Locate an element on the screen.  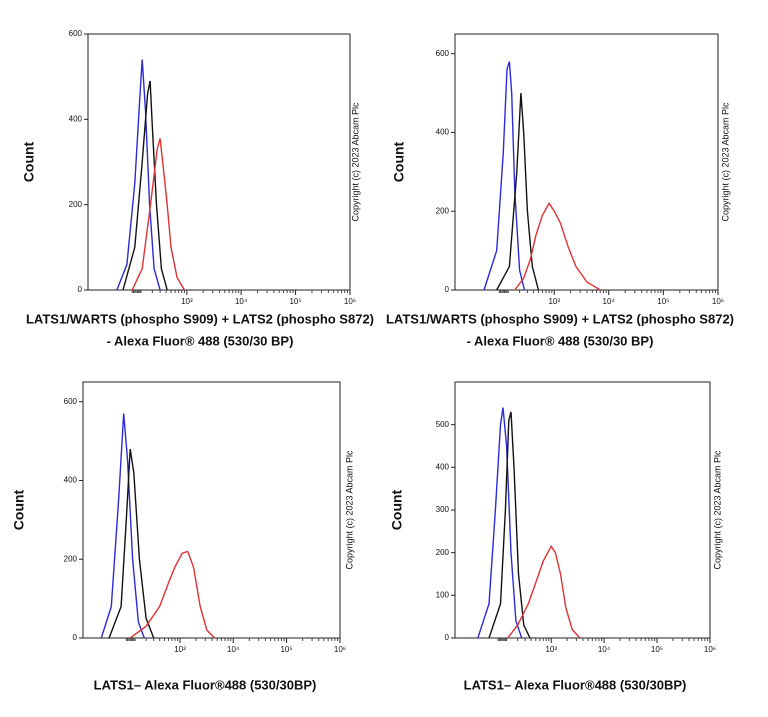
y-tick-label: 500 is located at coordinates (443, 424).